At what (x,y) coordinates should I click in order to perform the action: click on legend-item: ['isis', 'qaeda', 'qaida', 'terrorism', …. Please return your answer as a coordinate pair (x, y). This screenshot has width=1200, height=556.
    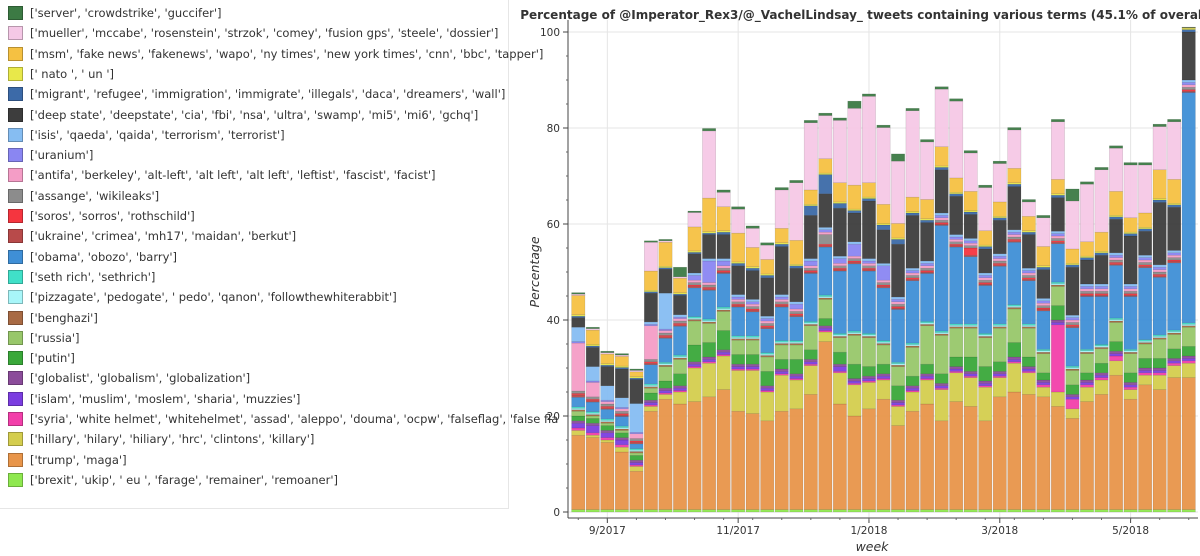
    Looking at the image, I should click on (146, 135).